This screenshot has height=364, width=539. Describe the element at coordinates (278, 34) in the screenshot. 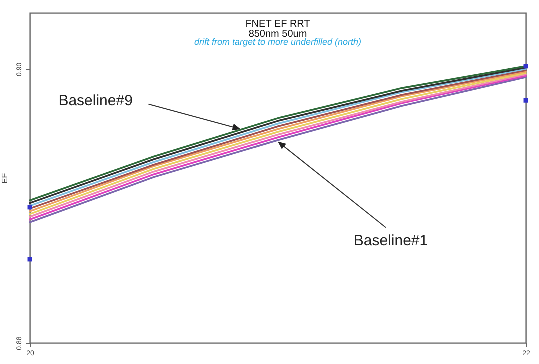

I see `text: 850nm 50um` at that location.